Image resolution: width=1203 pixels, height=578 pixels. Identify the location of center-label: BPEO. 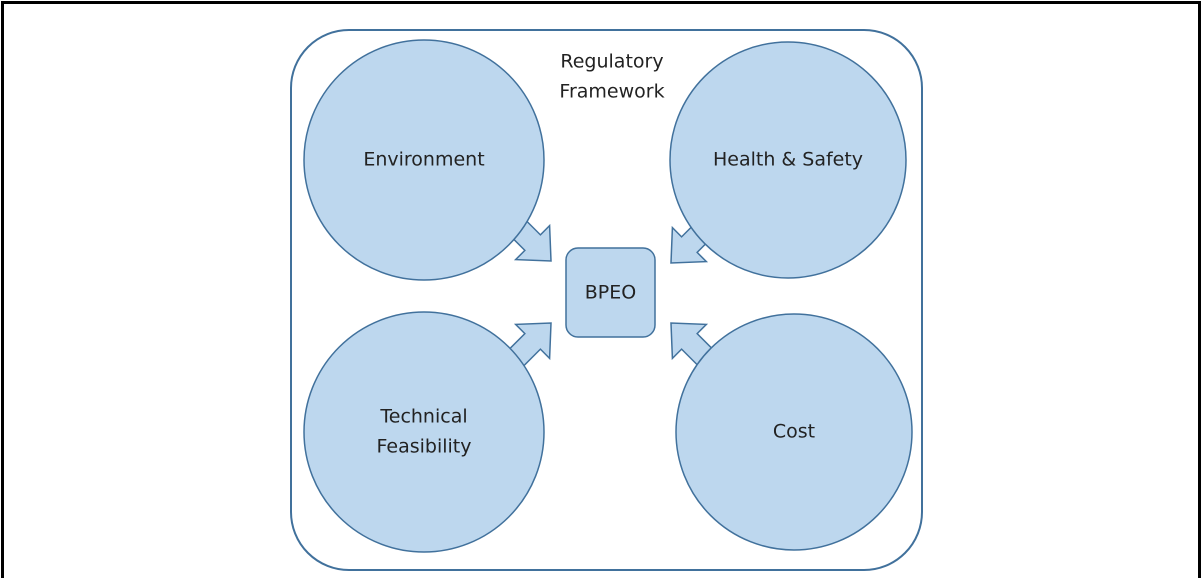
(610, 293).